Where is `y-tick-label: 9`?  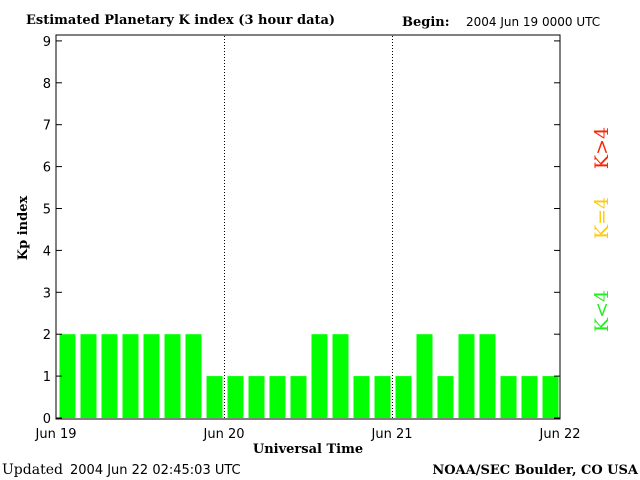 y-tick-label: 9 is located at coordinates (47, 42).